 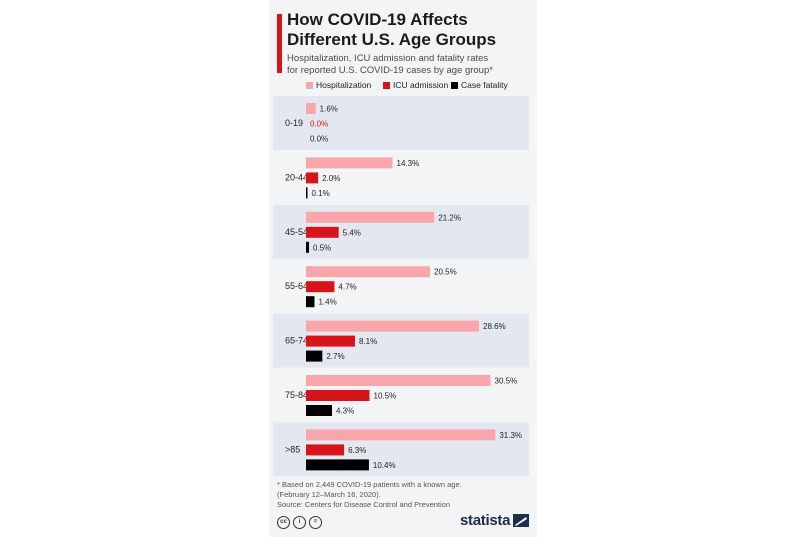 I want to click on legend-label-fatality: Case fatality, so click(x=484, y=85).